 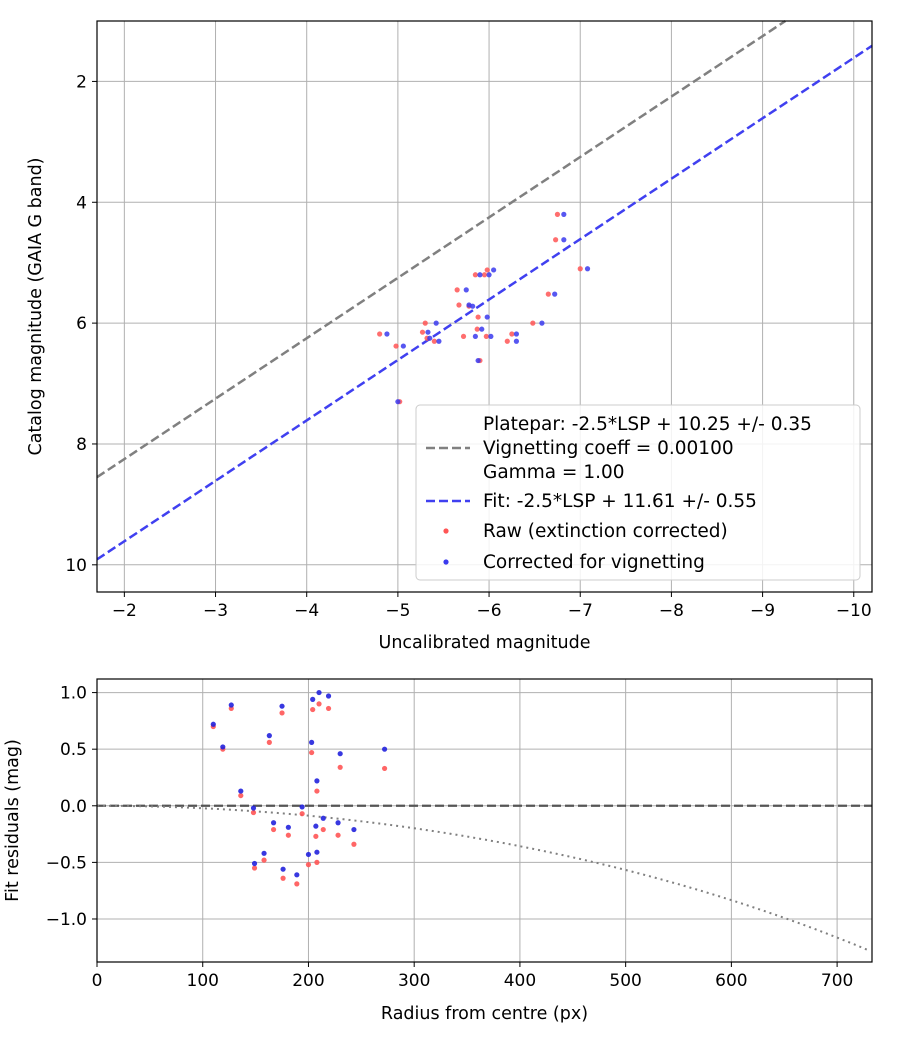 What do you see at coordinates (36, 306) in the screenshot?
I see `calibration-y-axis-label: Catalog magnitude (GAIA G band)` at bounding box center [36, 306].